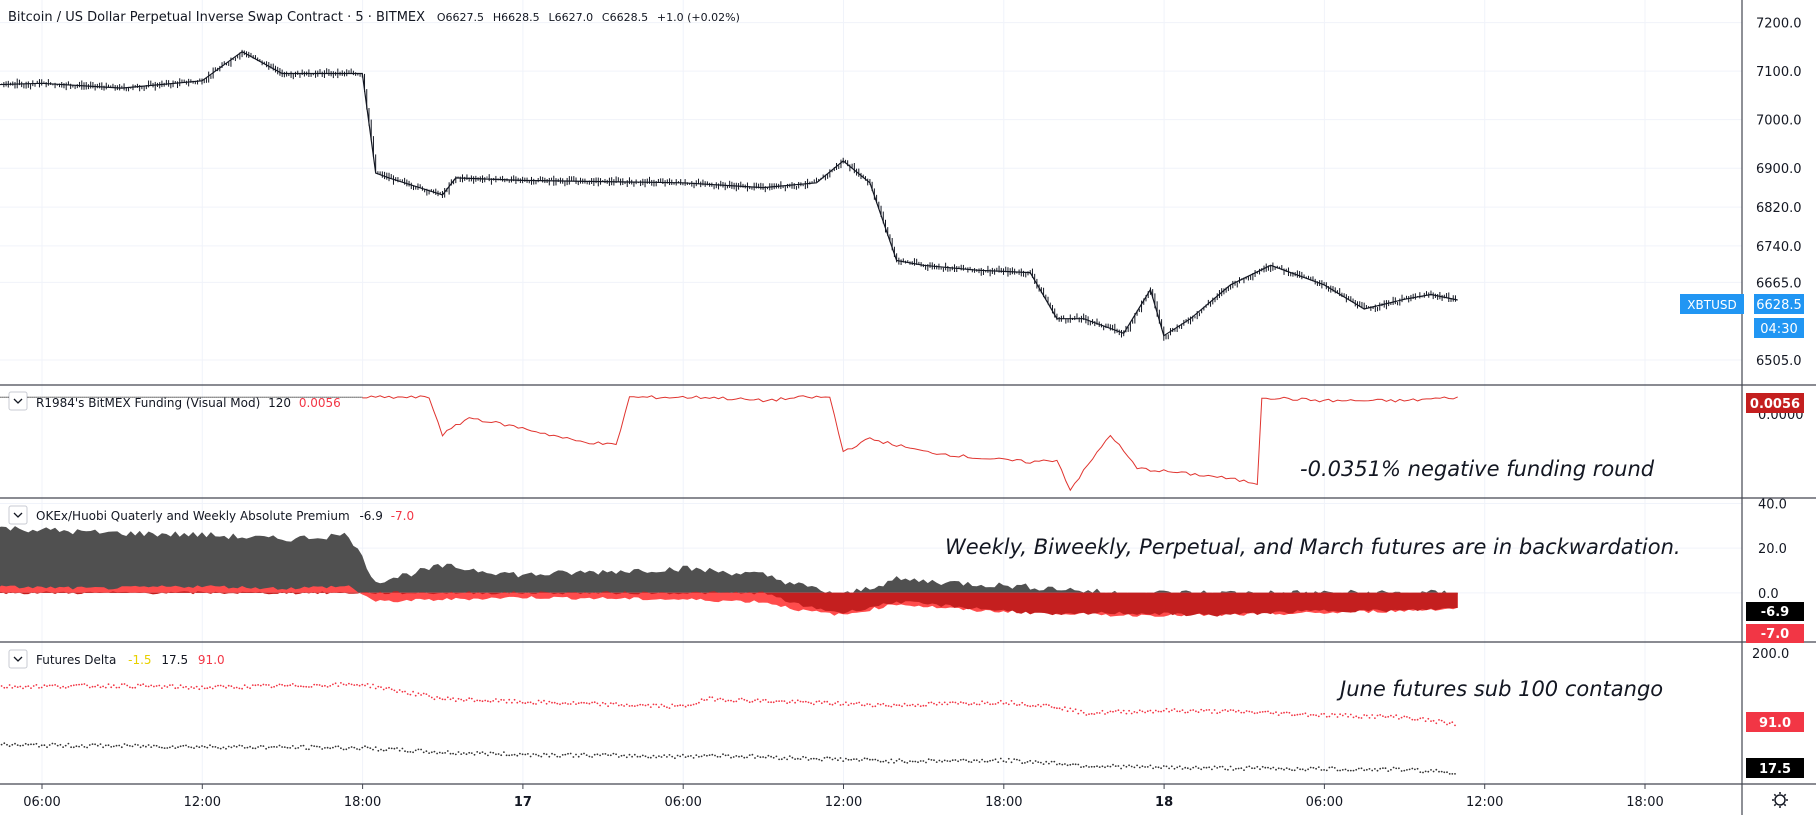 The image size is (1816, 820). What do you see at coordinates (1742, 316) in the screenshot?
I see `last-price-tag: XBTUSD 6628.5 04:30` at bounding box center [1742, 316].